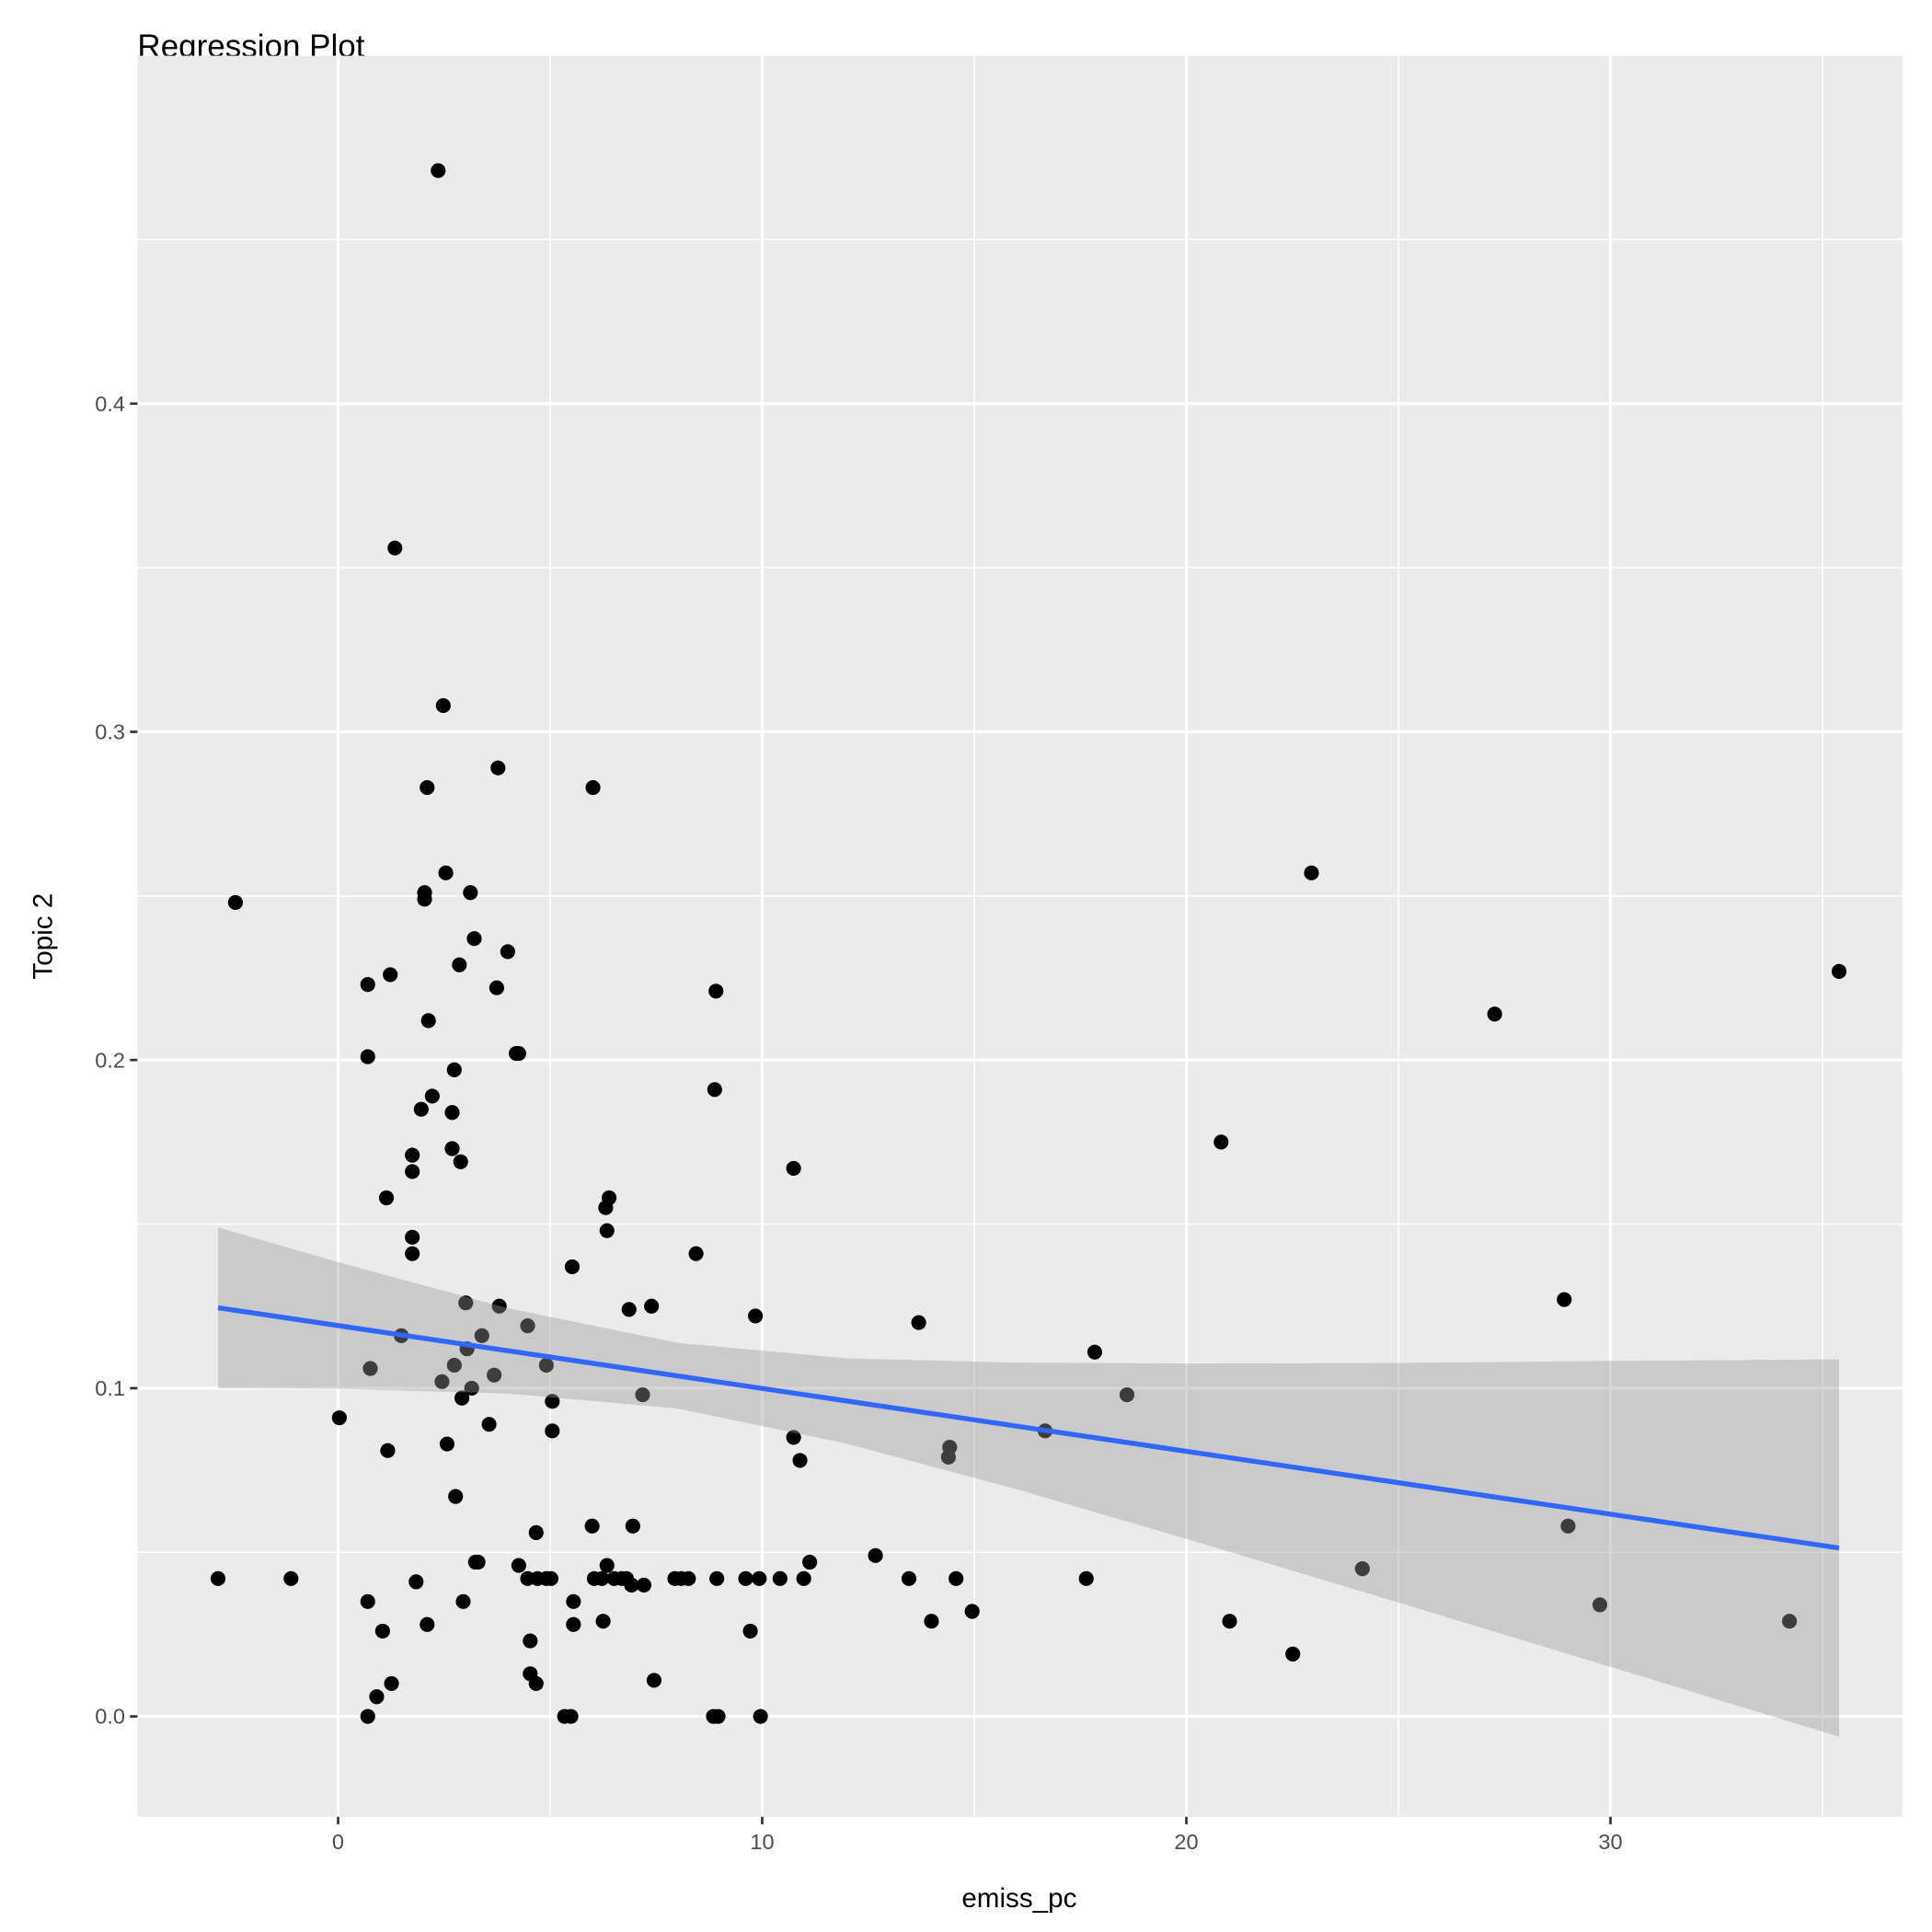  I want to click on y-tick-label: 0.3, so click(110, 732).